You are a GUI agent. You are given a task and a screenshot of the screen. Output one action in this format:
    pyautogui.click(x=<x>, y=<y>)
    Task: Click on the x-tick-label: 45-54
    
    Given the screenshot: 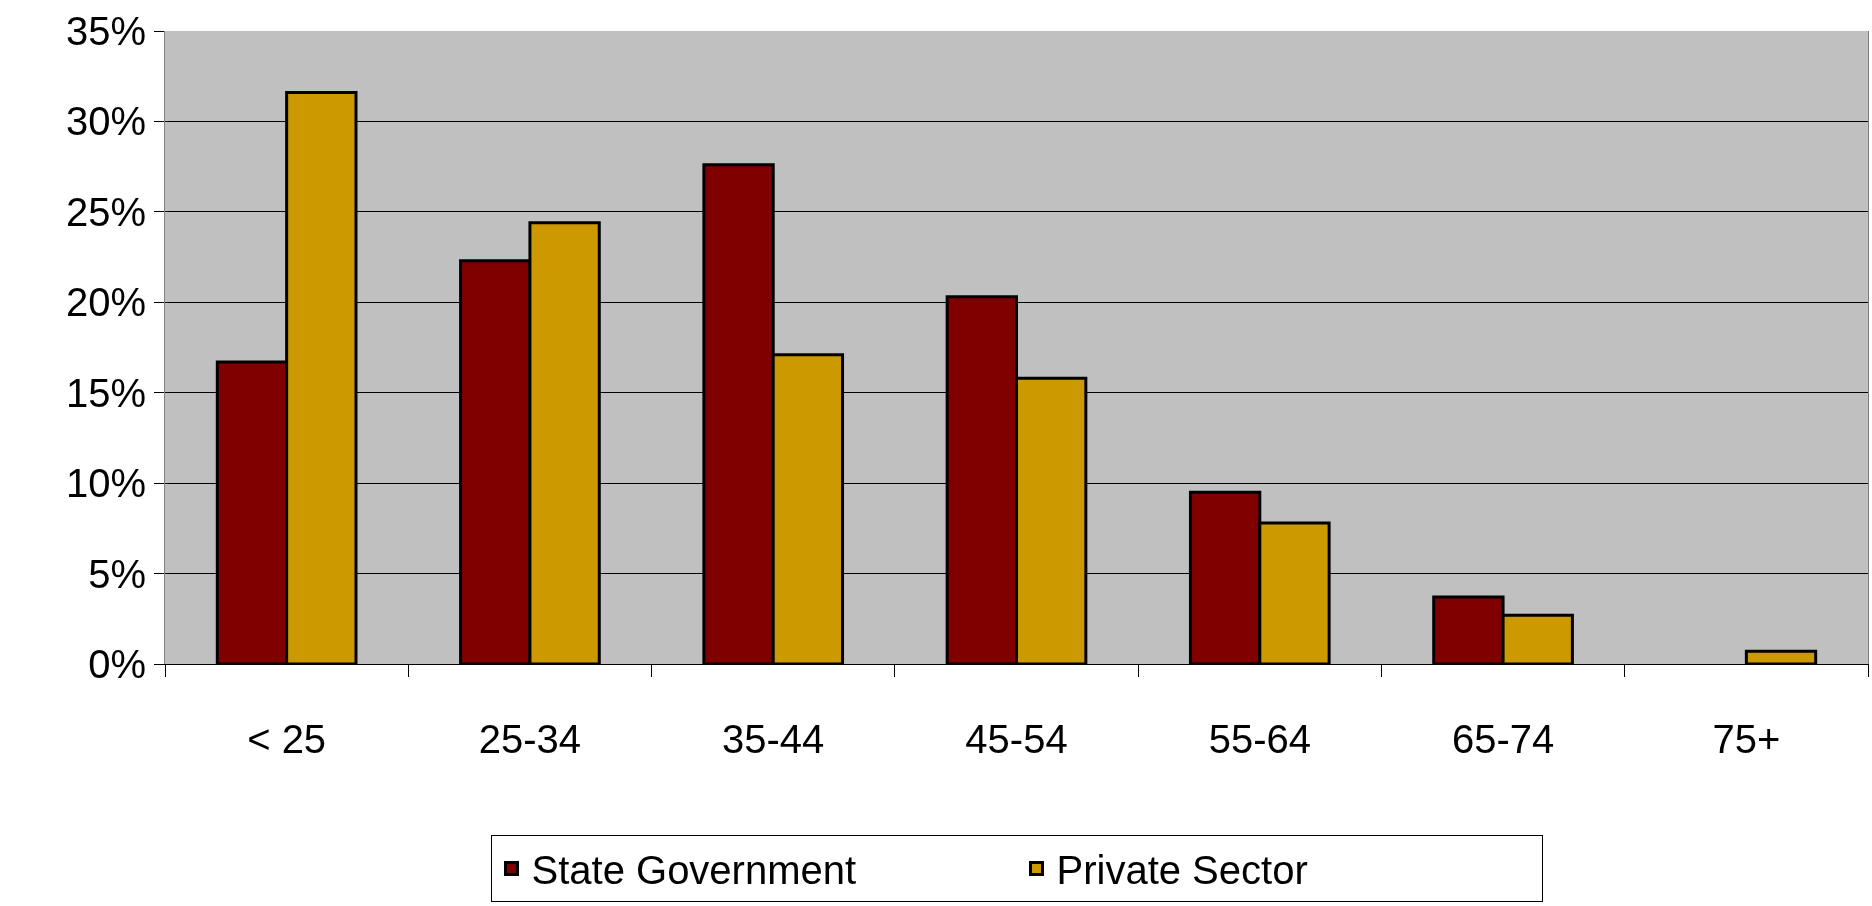 What is the action you would take?
    pyautogui.click(x=1016, y=739)
    